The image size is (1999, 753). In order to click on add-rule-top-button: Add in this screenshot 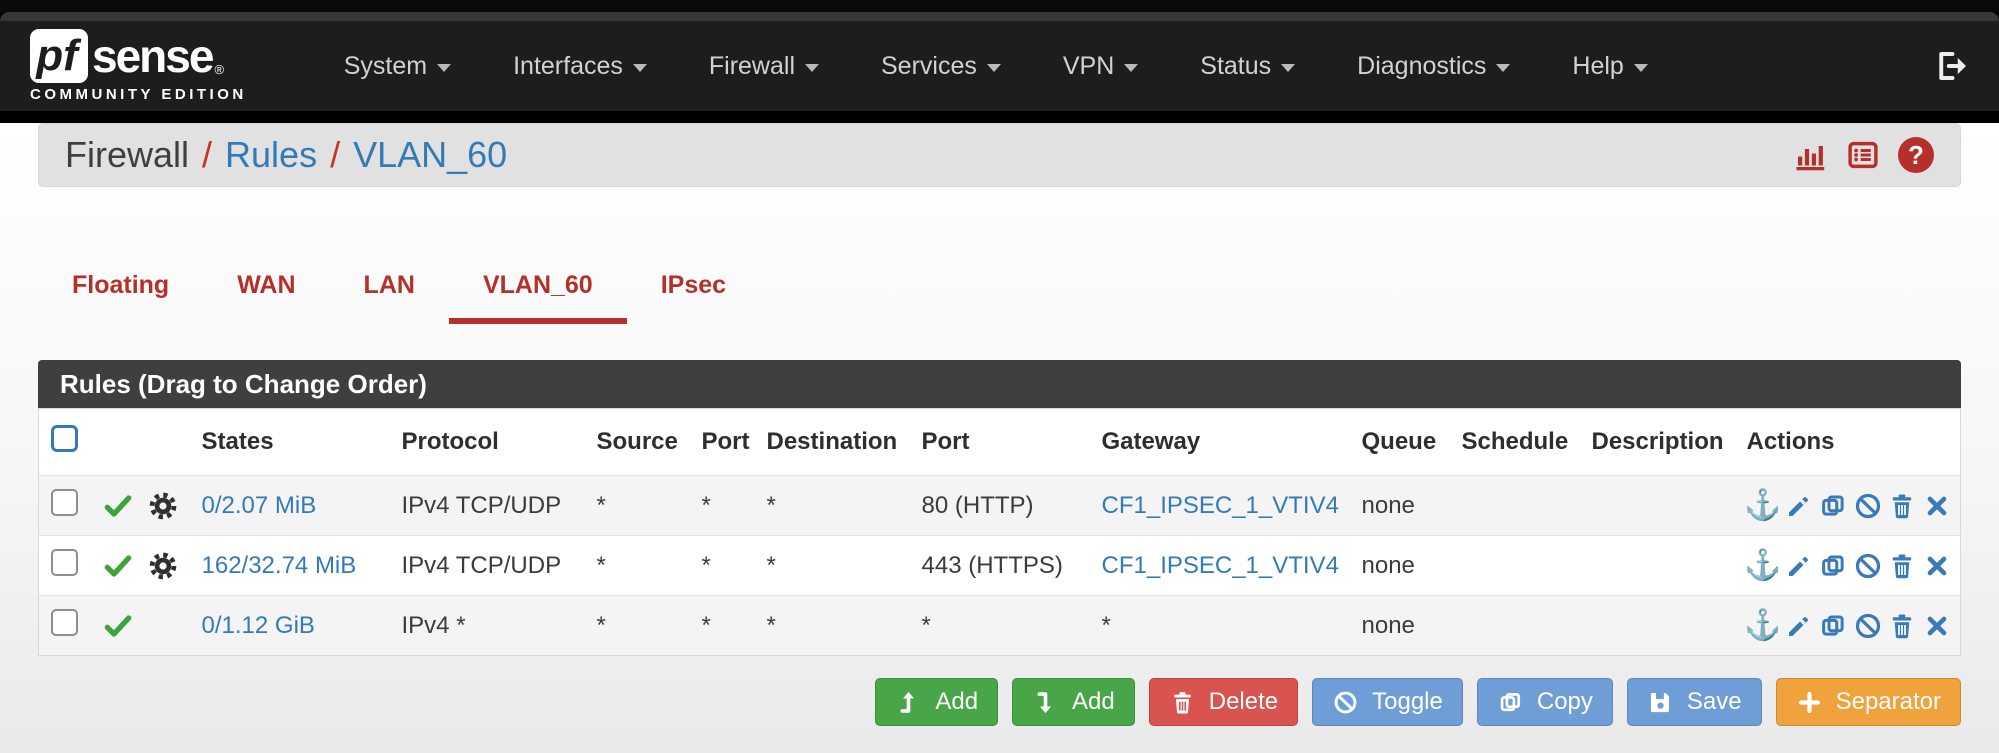, I will do `click(937, 702)`.